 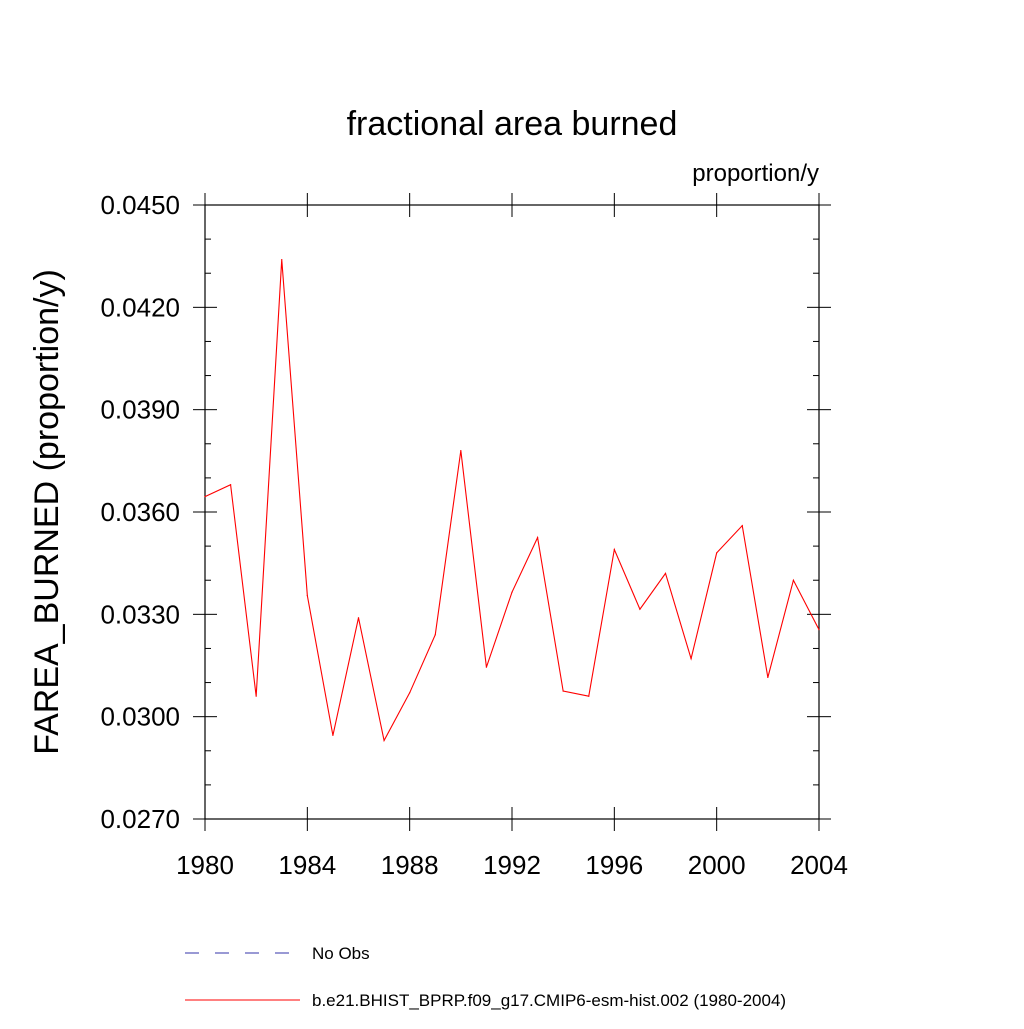 I want to click on x-tick-label: 1992, so click(x=512, y=865).